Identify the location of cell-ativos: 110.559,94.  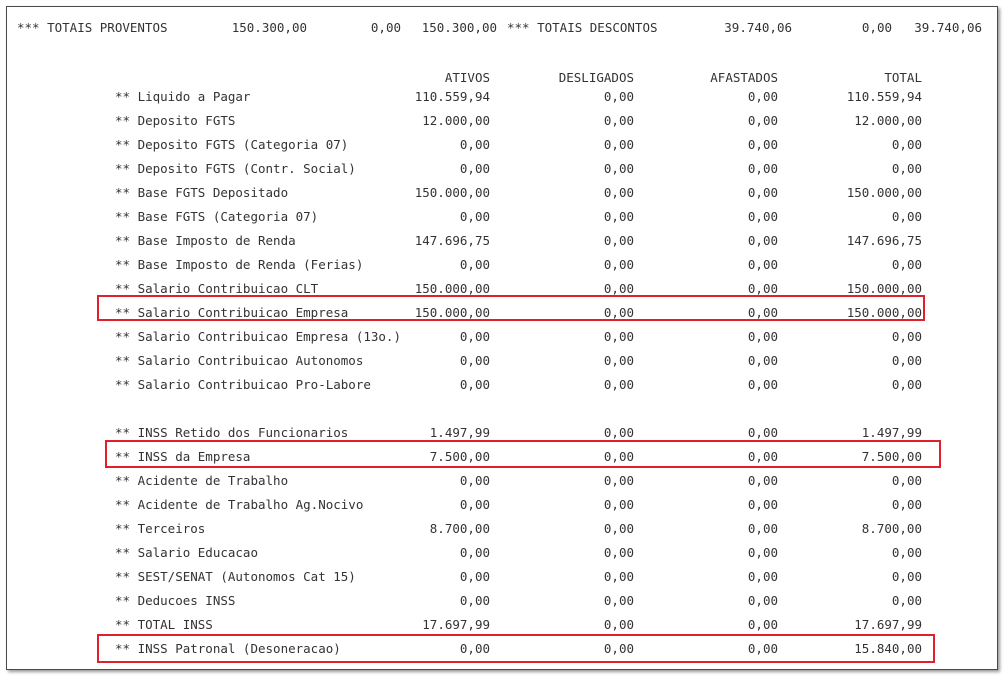
(452, 96).